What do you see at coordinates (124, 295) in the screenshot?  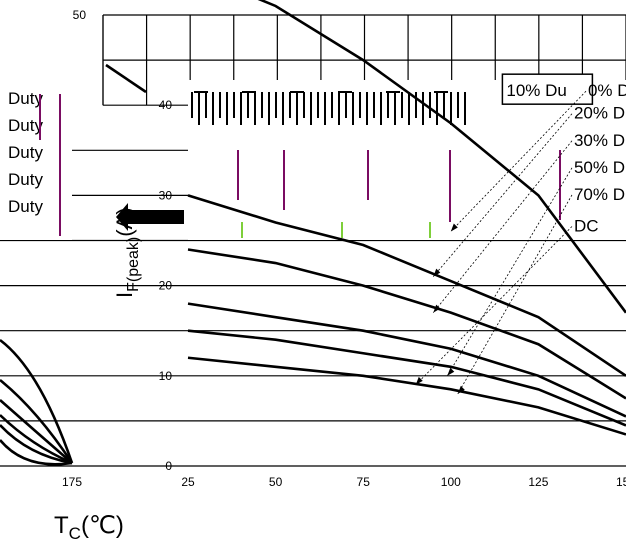 I see `y-axis-label-main: I` at bounding box center [124, 295].